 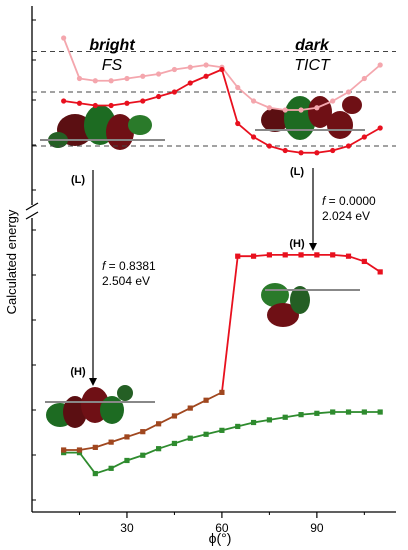 I want to click on dark-label: dark, so click(x=312, y=45).